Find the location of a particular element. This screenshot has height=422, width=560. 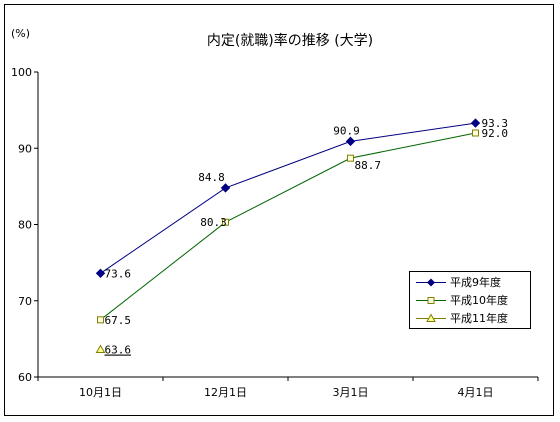

chart-title: 内定(就職)率の推移 (大学) is located at coordinates (290, 40).